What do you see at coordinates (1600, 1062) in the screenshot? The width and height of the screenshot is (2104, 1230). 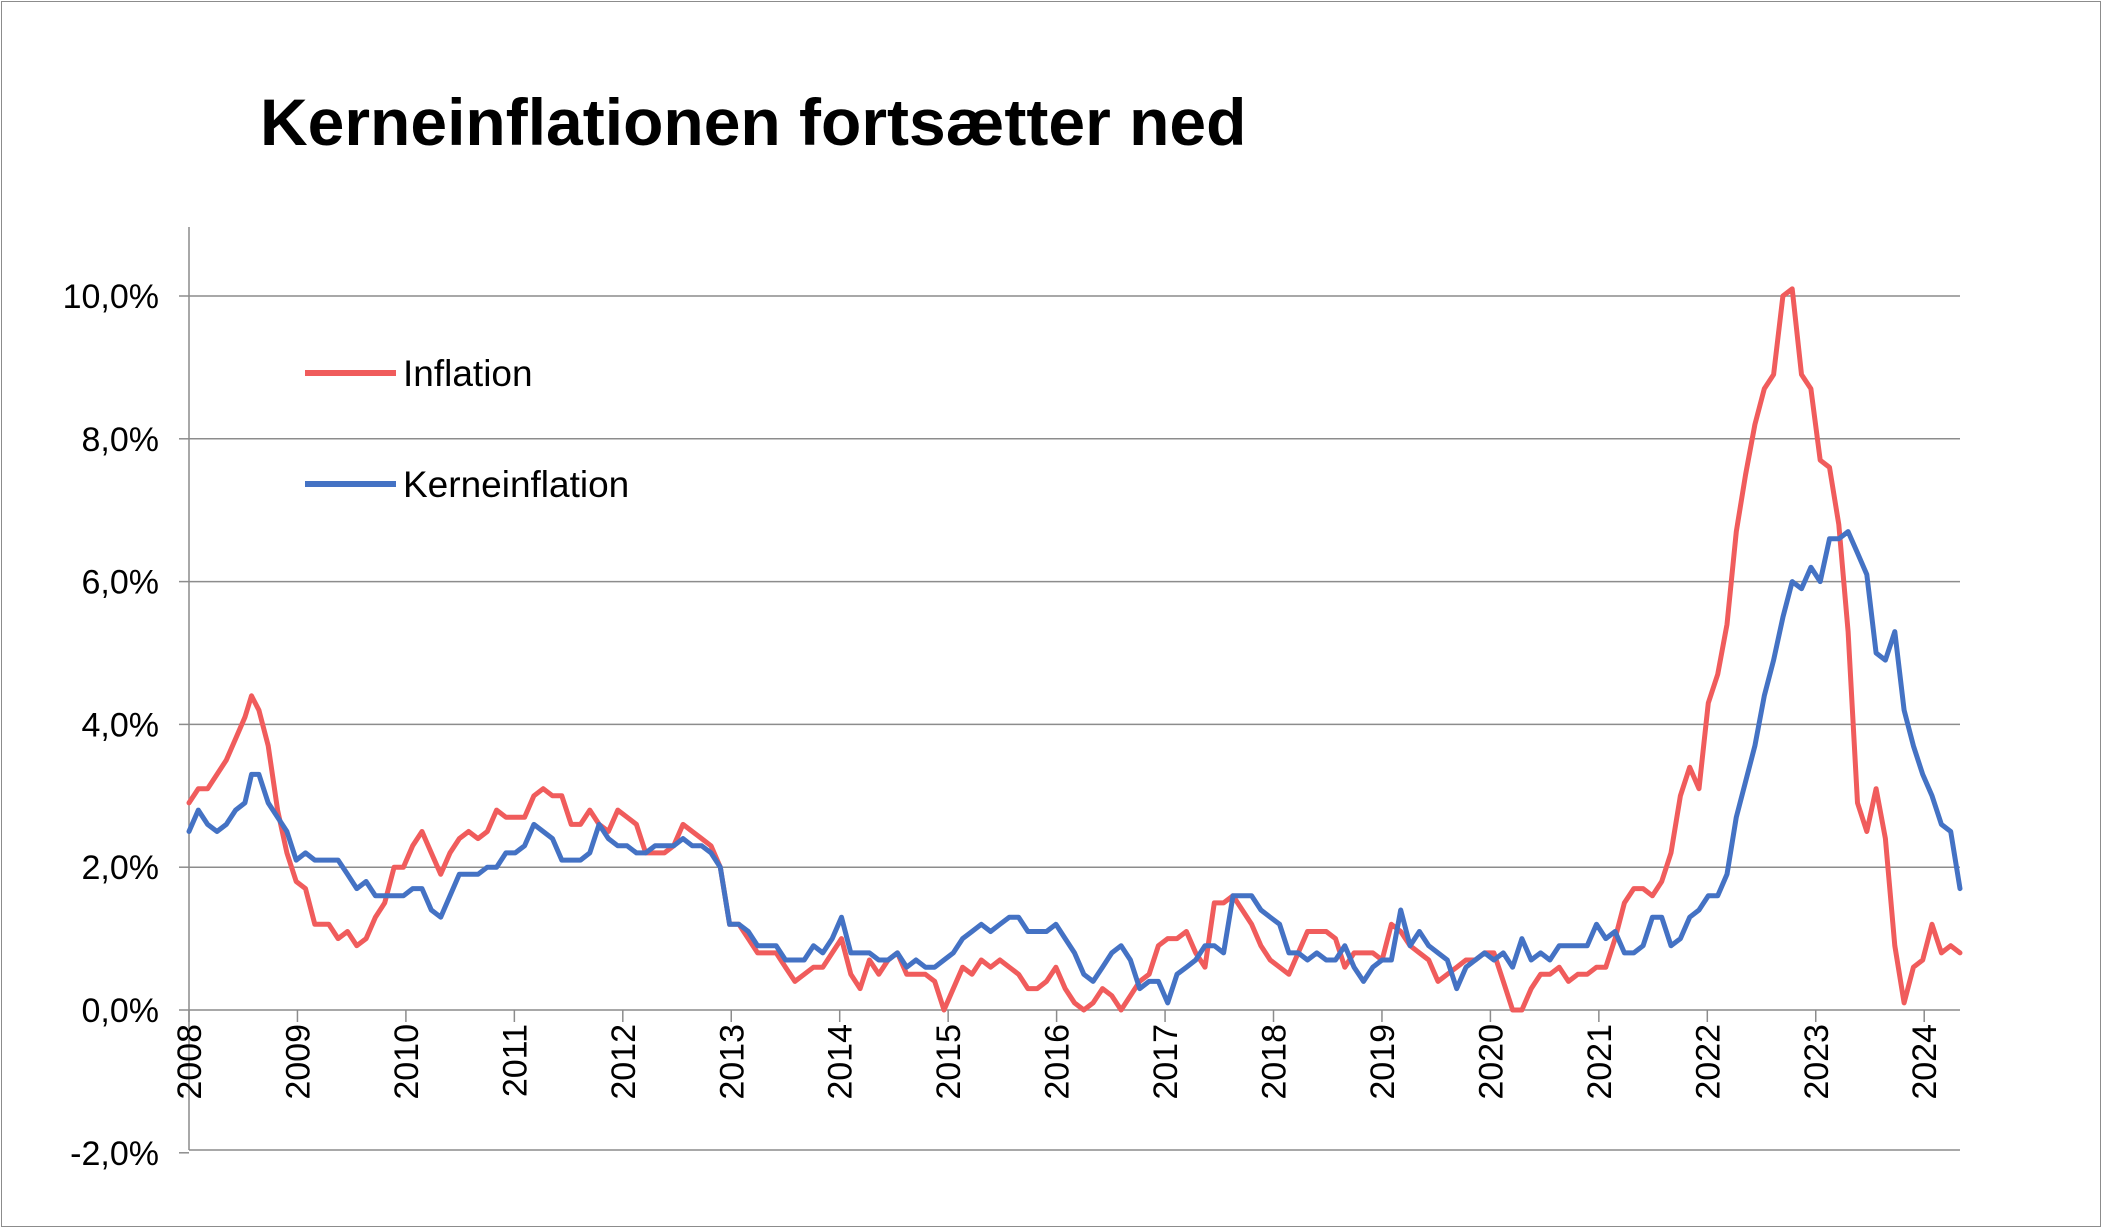 I see `x-tick-label: 2021` at bounding box center [1600, 1062].